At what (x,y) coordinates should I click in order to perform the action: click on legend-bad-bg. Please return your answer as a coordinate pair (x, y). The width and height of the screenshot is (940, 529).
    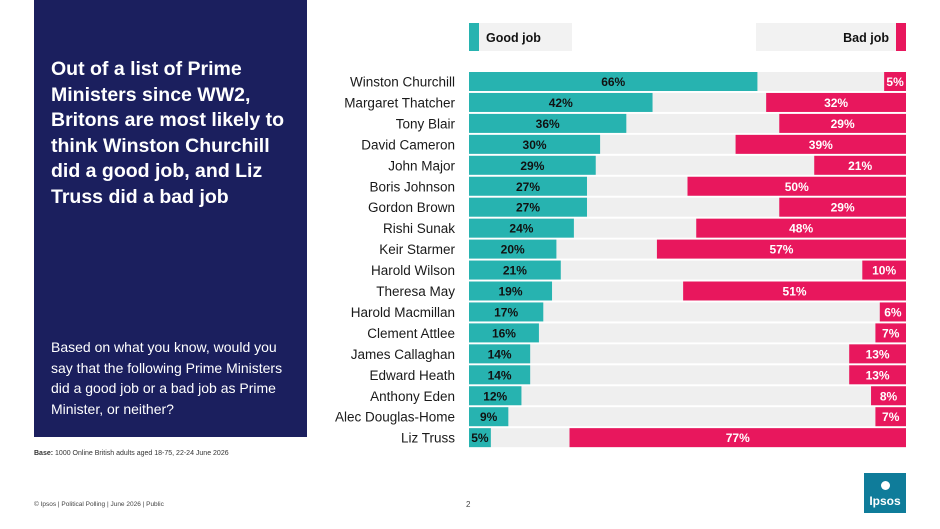
    Looking at the image, I should click on (831, 37).